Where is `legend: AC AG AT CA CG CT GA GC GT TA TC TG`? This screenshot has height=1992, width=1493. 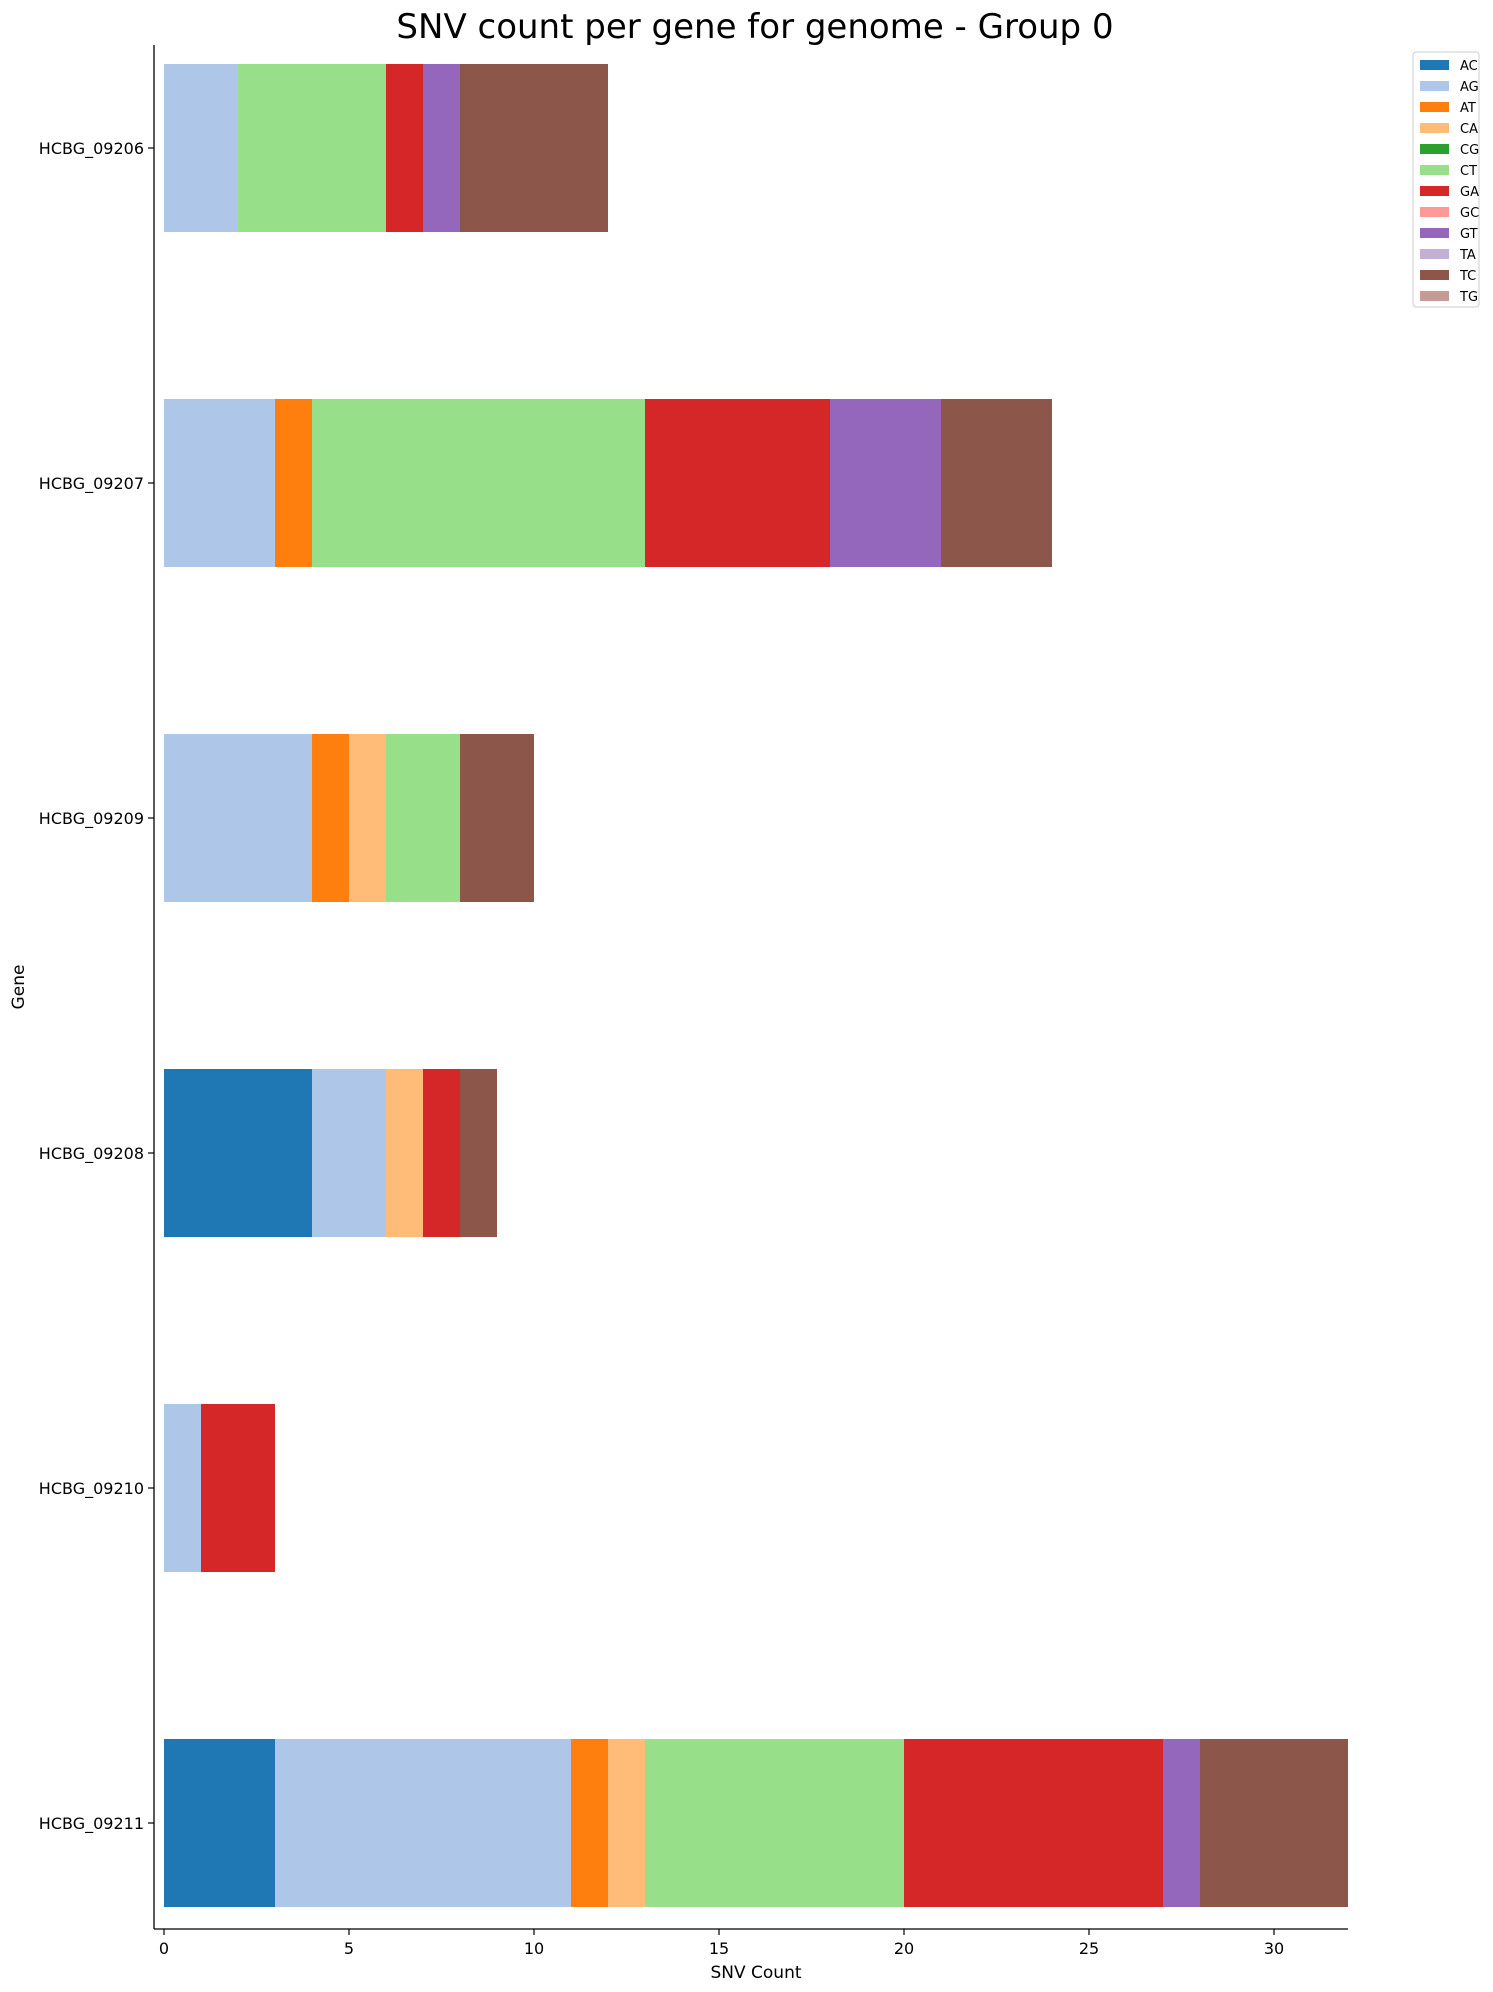 legend: AC AG AT CA CG CT GA GC GT TA TC TG is located at coordinates (1446, 179).